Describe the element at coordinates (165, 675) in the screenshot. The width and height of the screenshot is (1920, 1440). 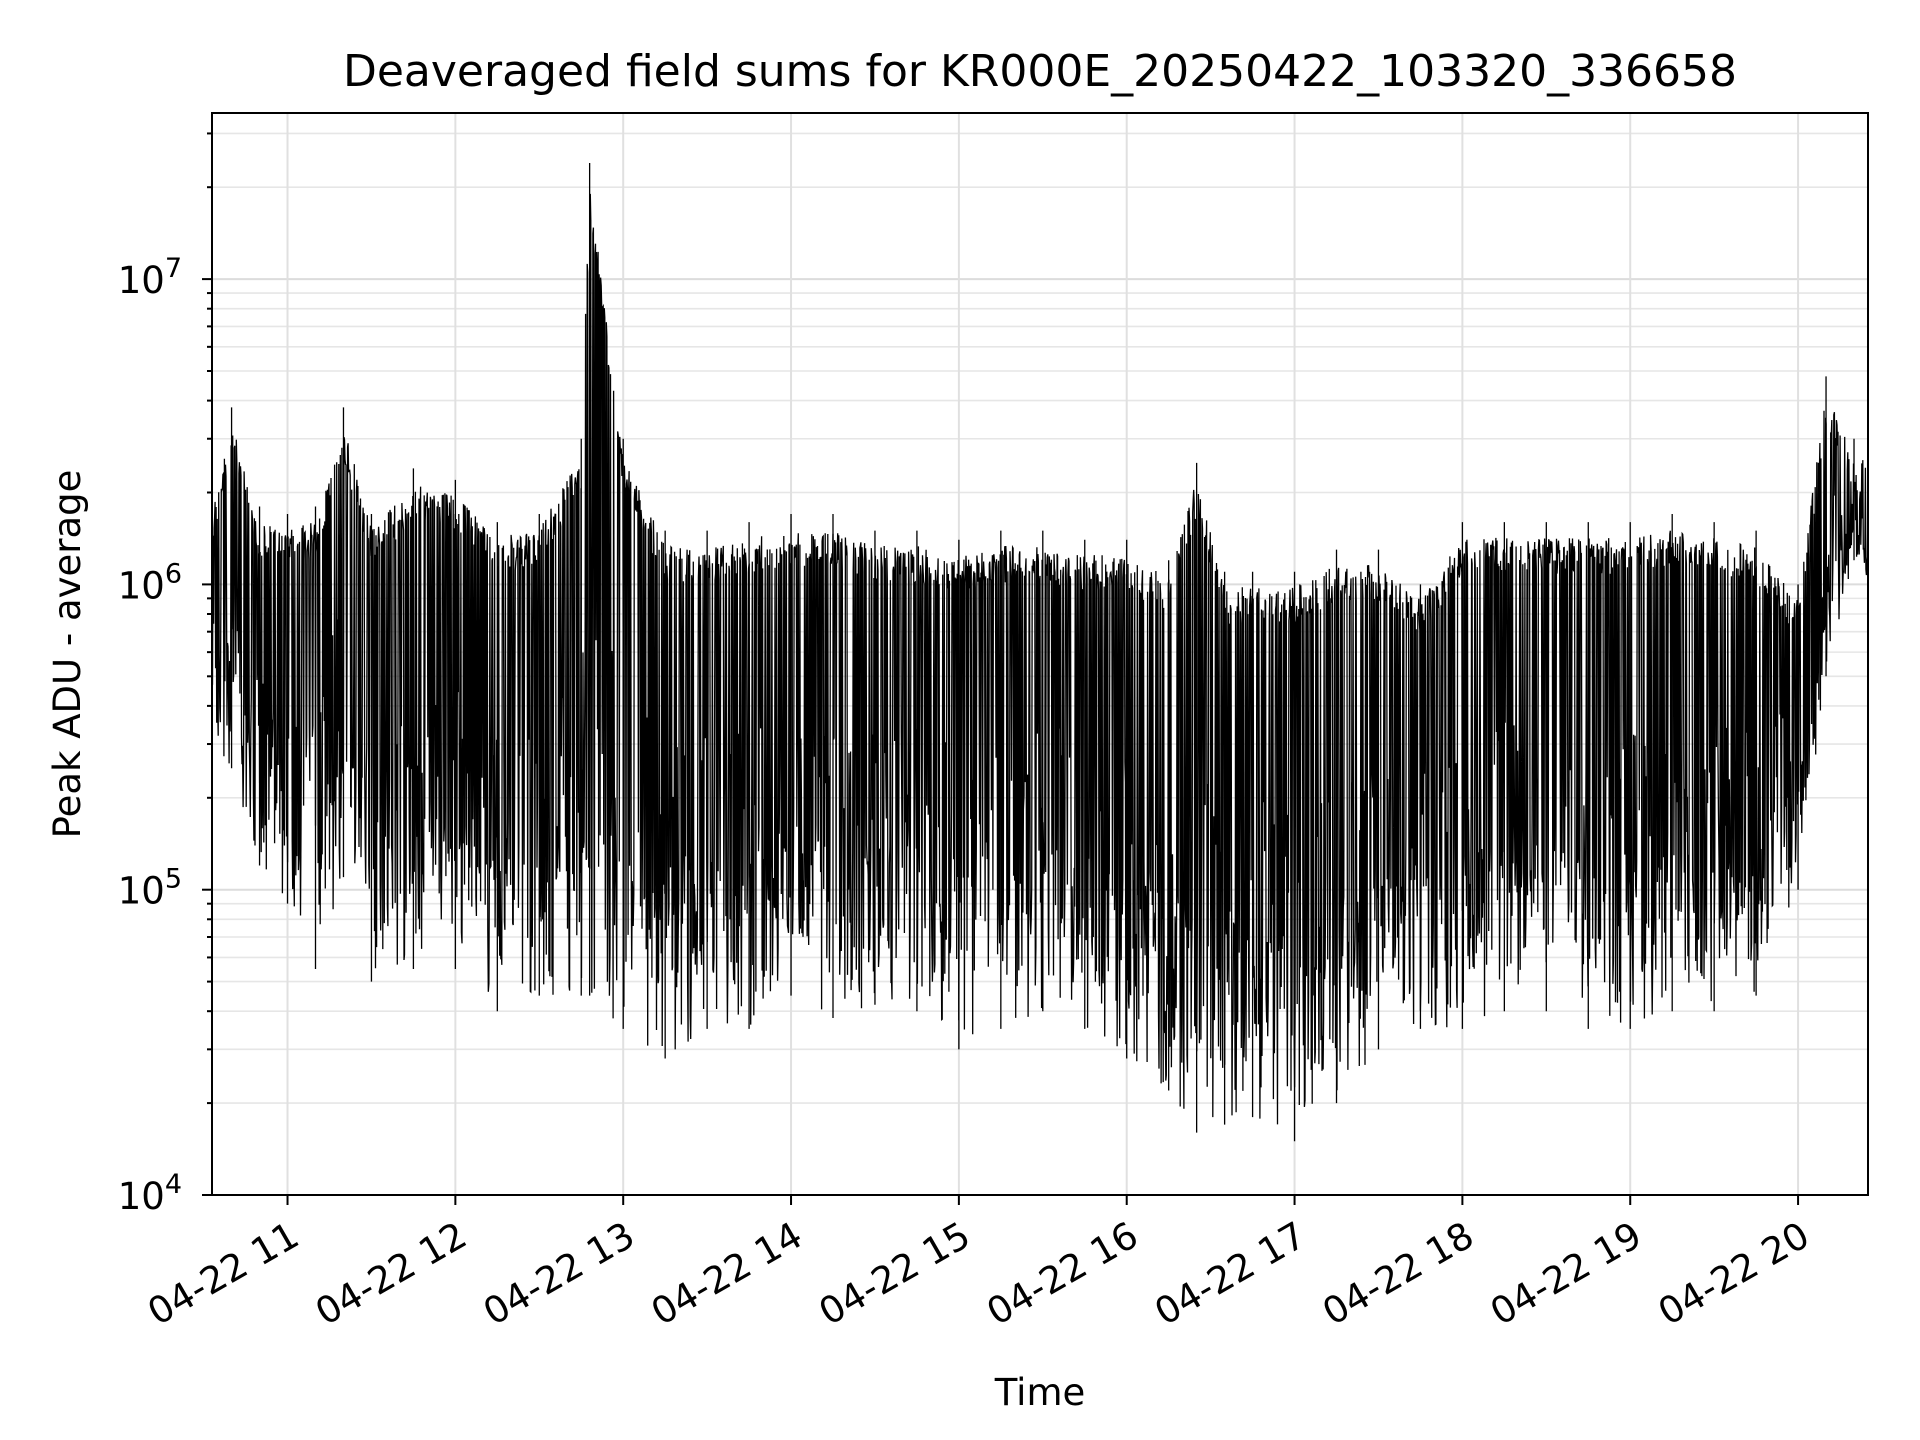
I see `y-axis: 10⁴ 10⁵ 10⁶ 10⁷` at that location.